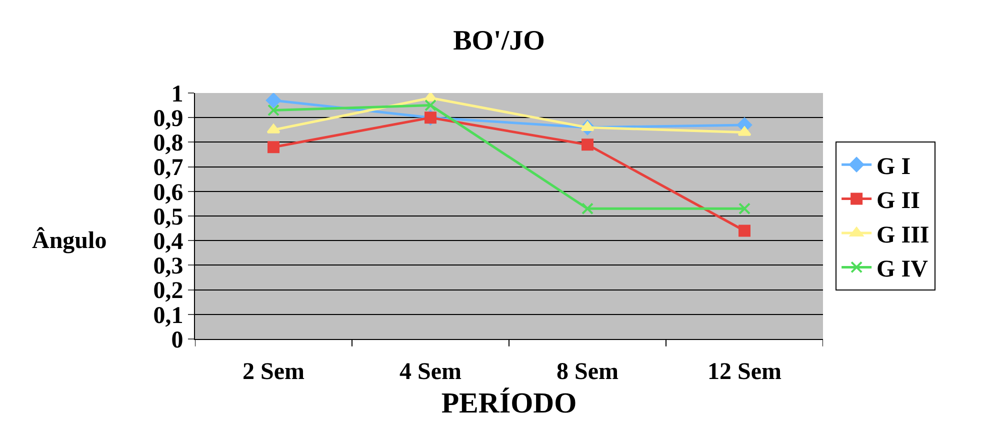 This screenshot has width=998, height=425. I want to click on x-tick-label: 8 Sem, so click(587, 371).